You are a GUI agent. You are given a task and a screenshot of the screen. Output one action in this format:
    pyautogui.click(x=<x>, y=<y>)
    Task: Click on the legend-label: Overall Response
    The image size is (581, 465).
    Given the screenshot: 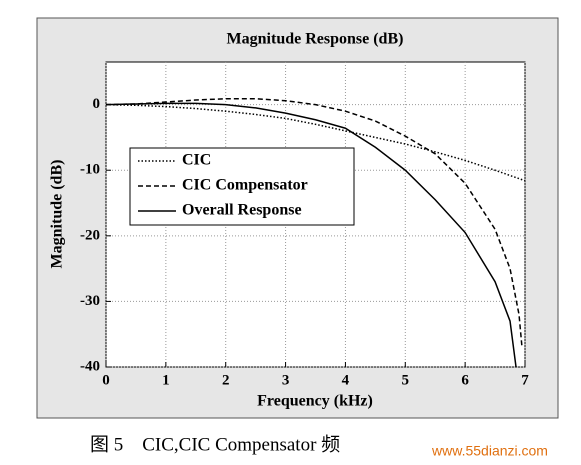 What is the action you would take?
    pyautogui.click(x=242, y=210)
    